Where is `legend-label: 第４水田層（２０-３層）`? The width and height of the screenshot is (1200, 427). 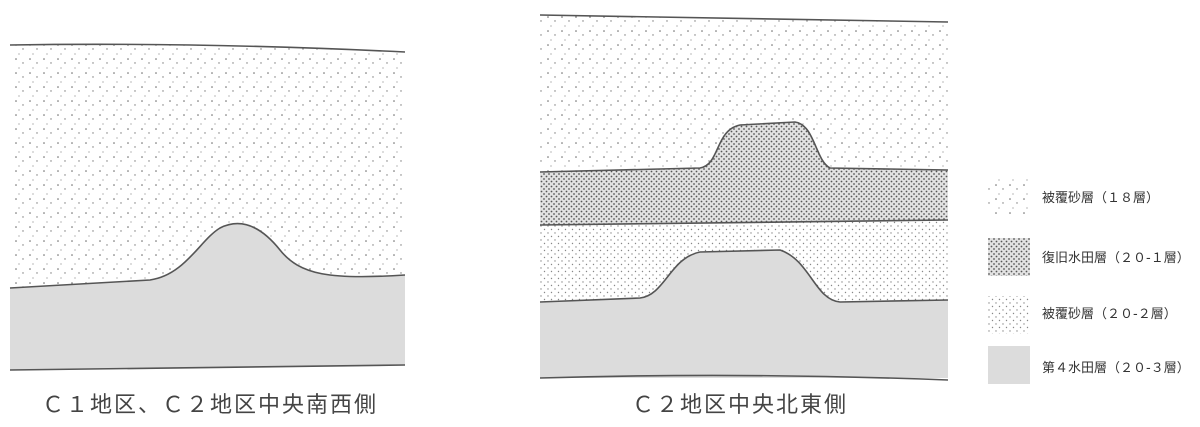 legend-label: 第４水田層（２０-３層） is located at coordinates (1116, 368).